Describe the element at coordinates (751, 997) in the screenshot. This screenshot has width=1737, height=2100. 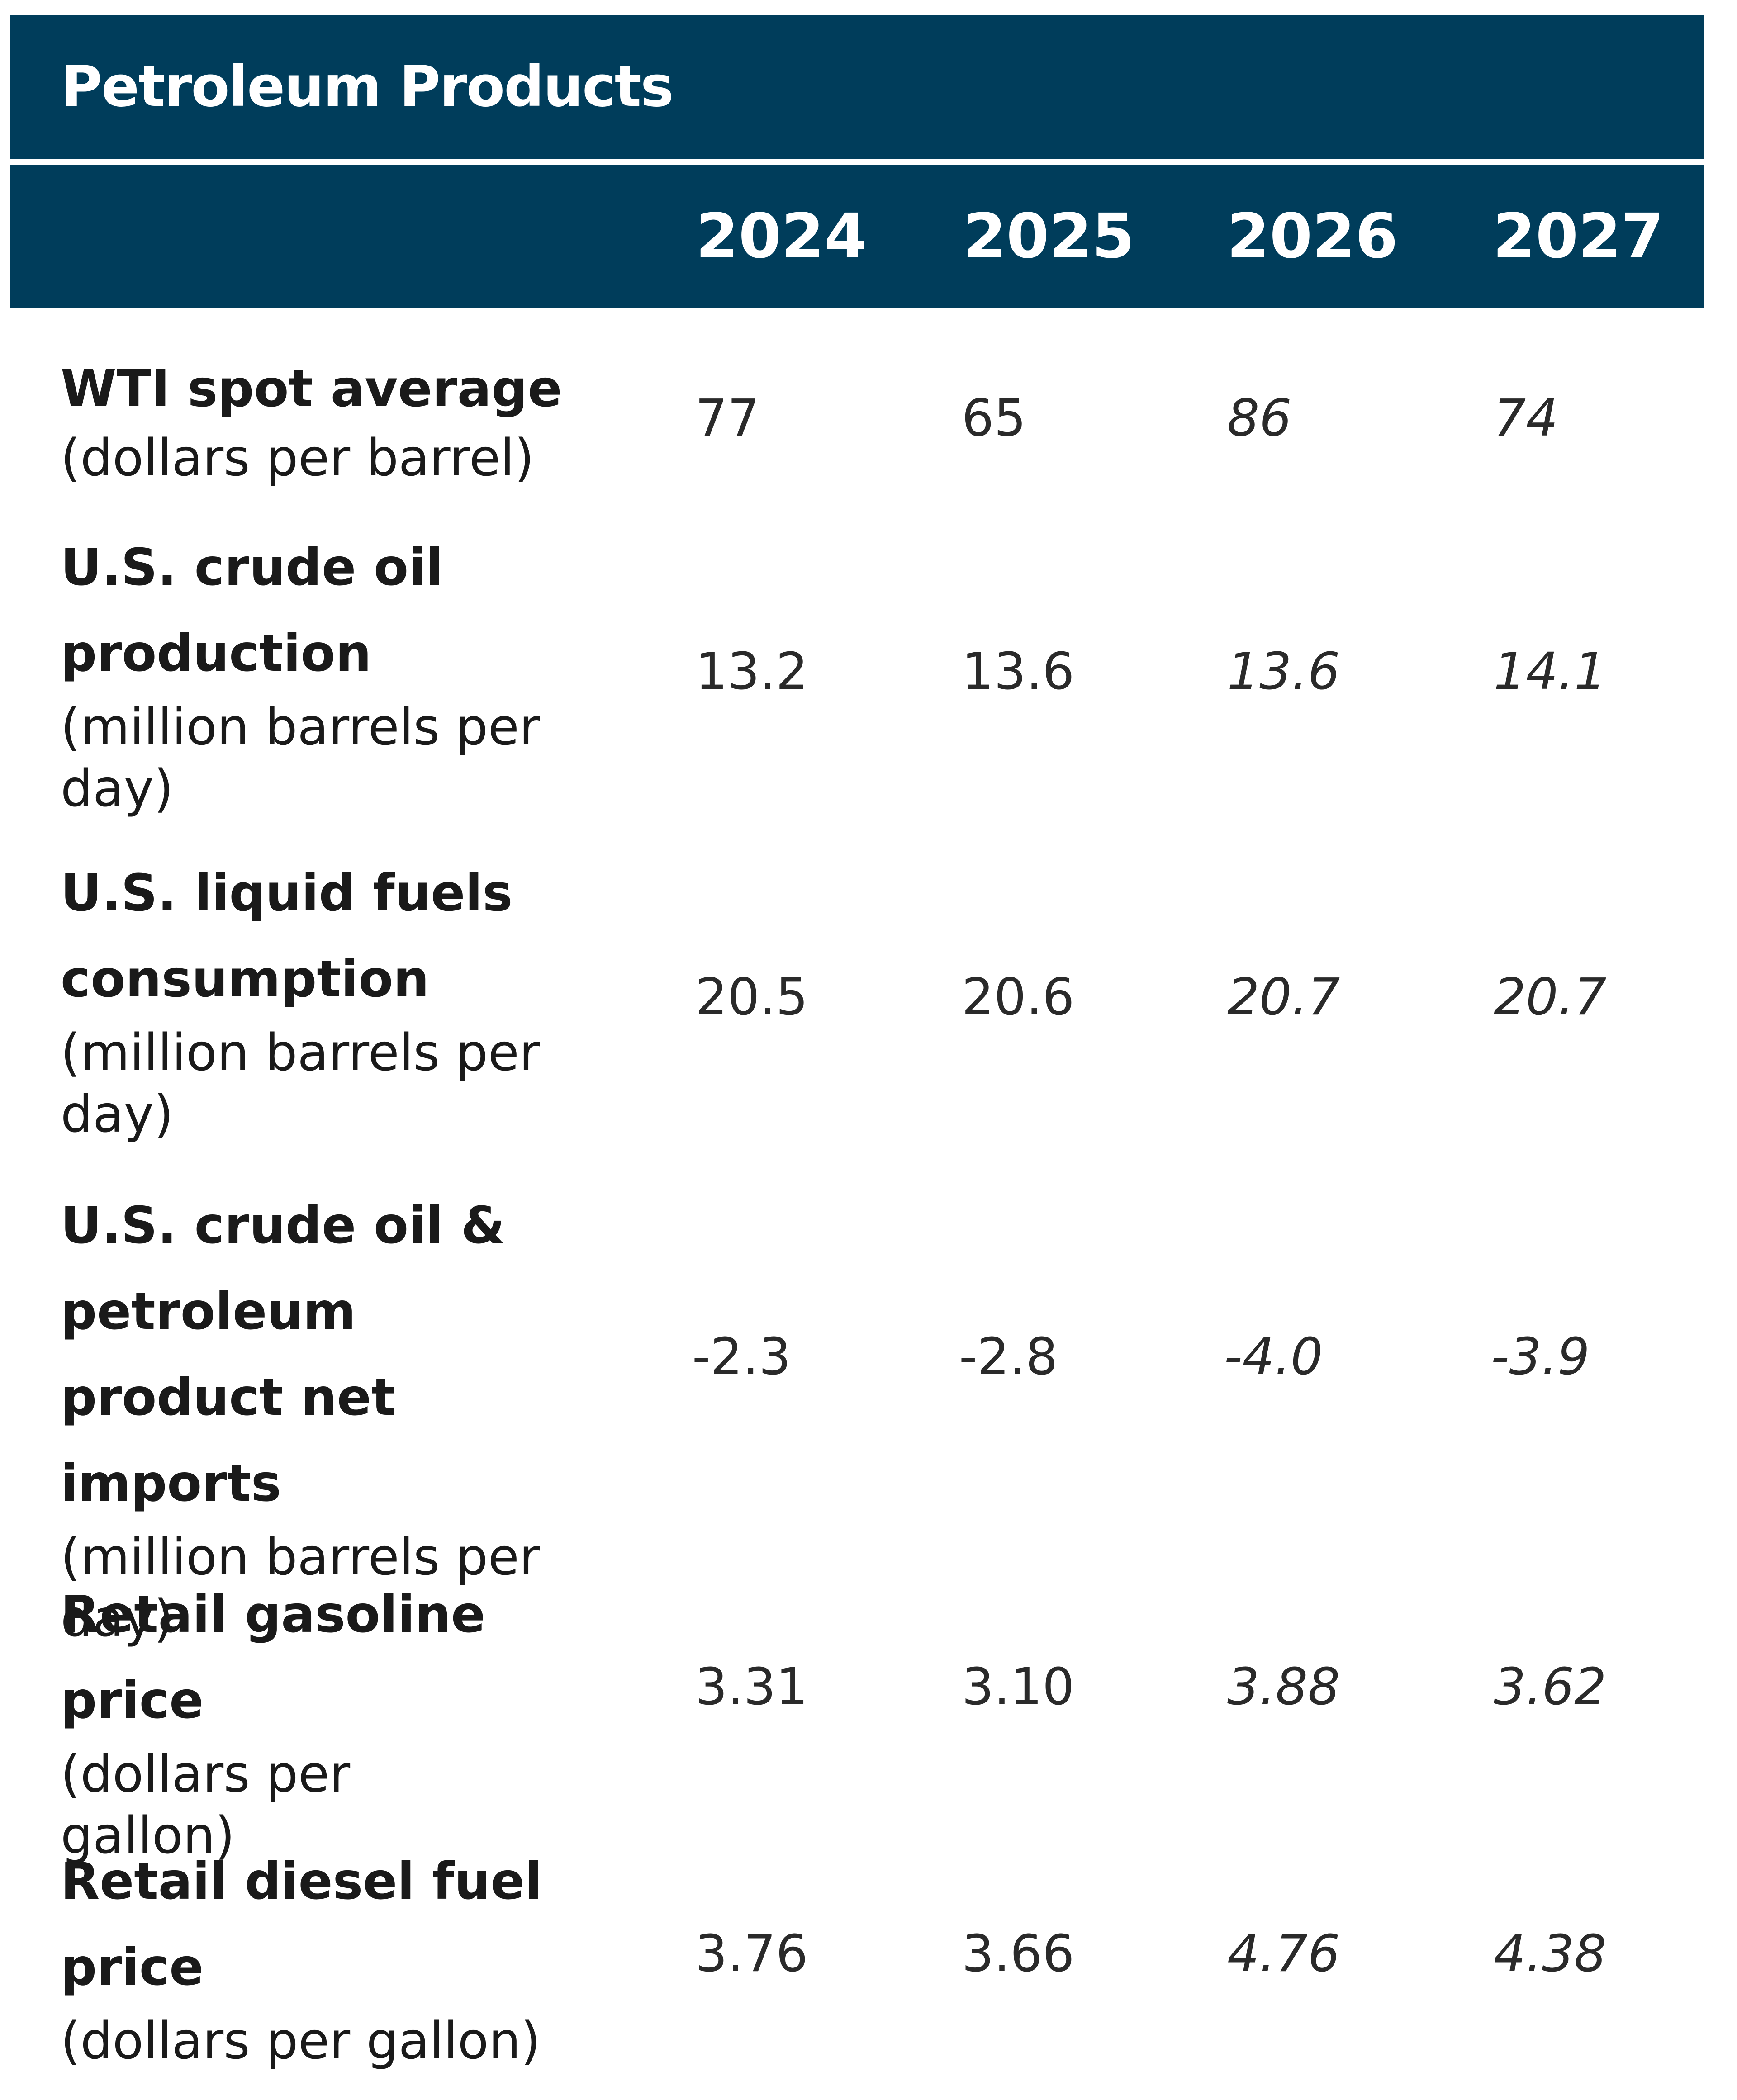
I see `value-2024: 20.5` at that location.